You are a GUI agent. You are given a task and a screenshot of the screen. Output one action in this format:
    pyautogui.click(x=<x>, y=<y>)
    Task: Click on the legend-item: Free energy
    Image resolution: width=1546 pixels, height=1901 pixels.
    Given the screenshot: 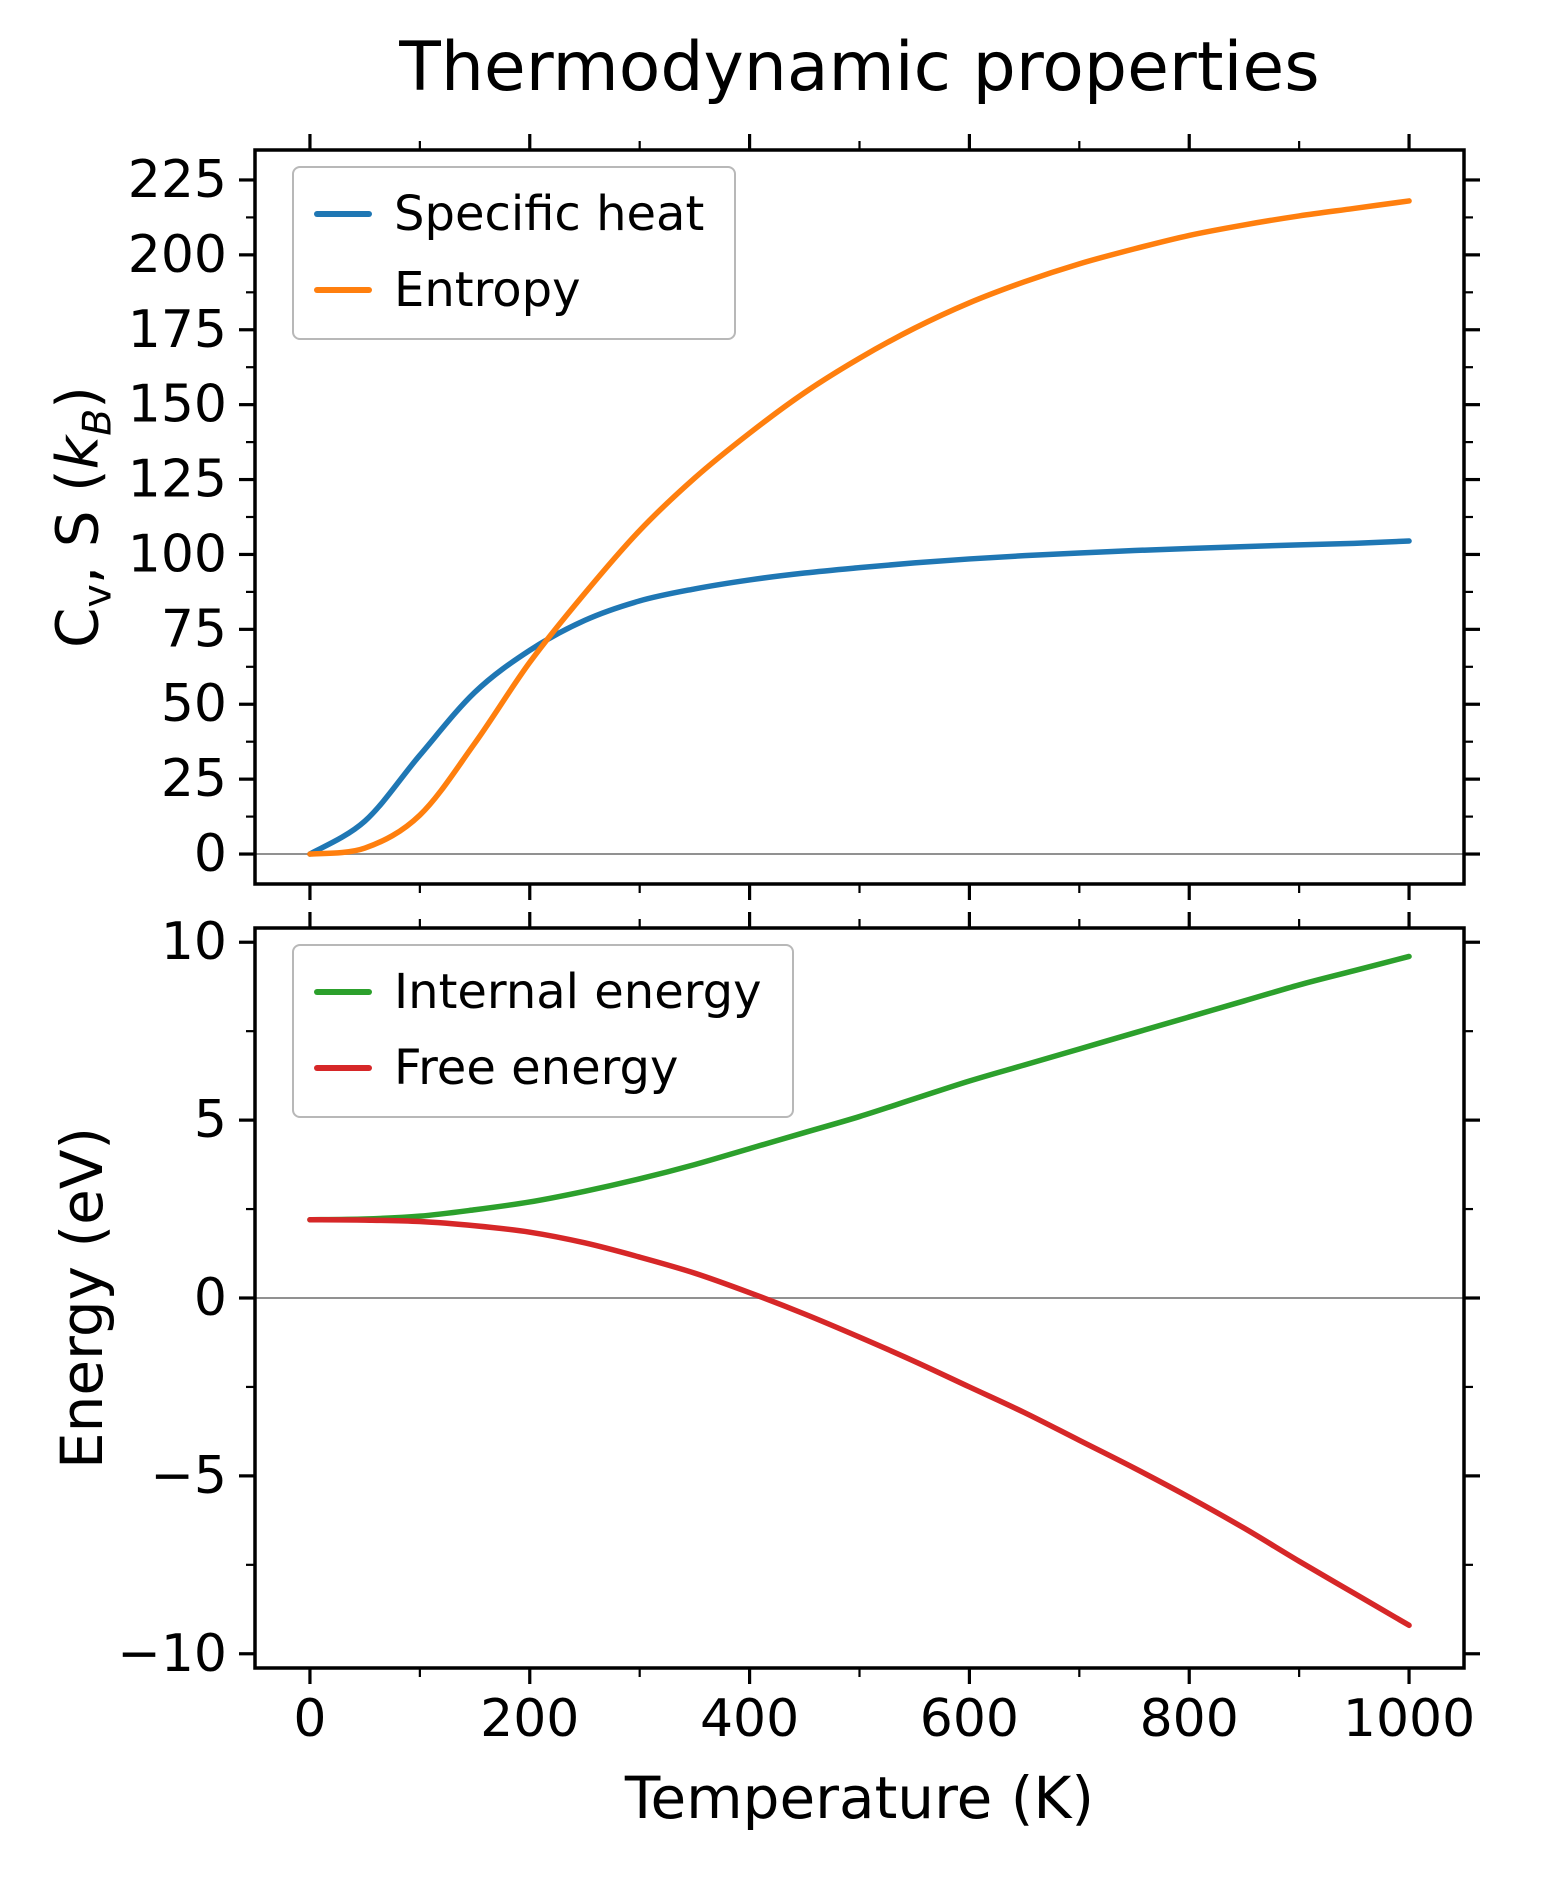 What is the action you would take?
    pyautogui.click(x=538, y=1068)
    